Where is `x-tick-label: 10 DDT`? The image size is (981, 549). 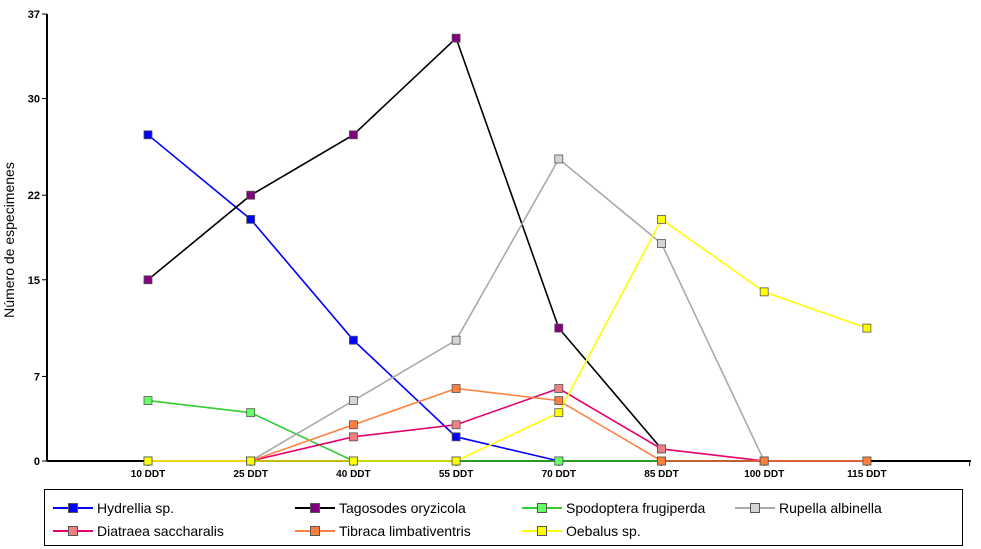
x-tick-label: 10 DDT is located at coordinates (148, 474).